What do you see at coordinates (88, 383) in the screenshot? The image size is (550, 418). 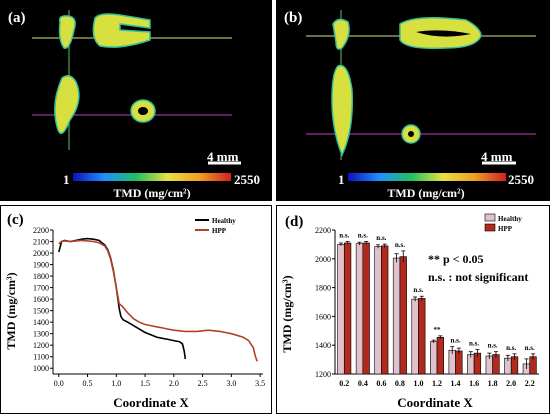 I see `x-tick-label: 0.5` at bounding box center [88, 383].